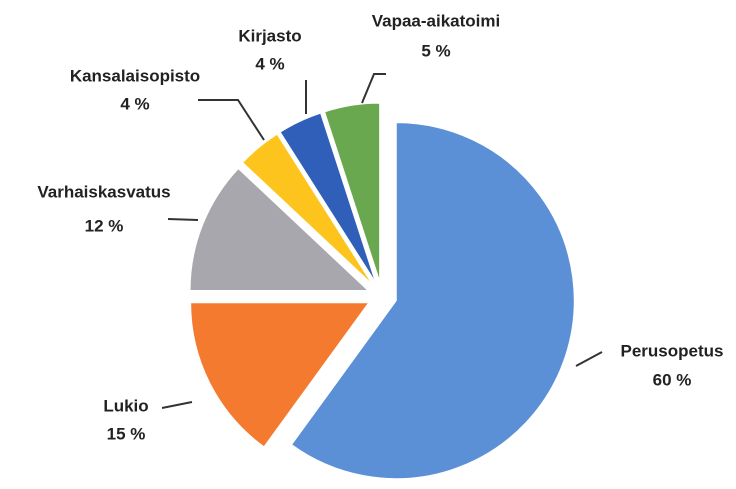 This screenshot has height=489, width=736. I want to click on slice-label: Vapaa-aikatoimi, so click(436, 20).